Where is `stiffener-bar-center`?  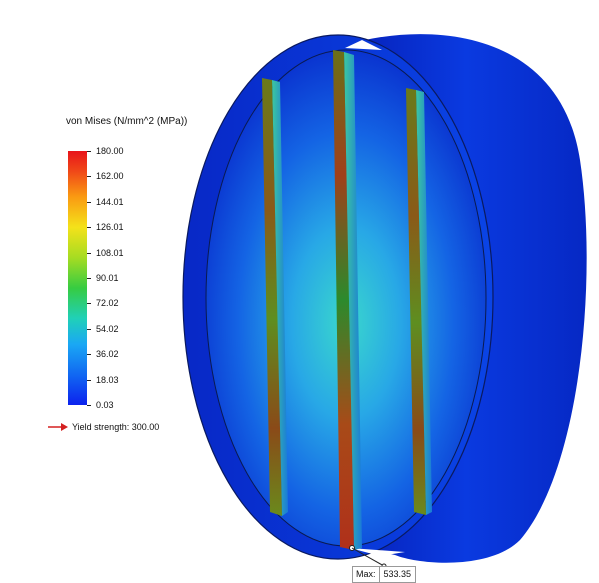
stiffener-bar-center is located at coordinates (343, 300).